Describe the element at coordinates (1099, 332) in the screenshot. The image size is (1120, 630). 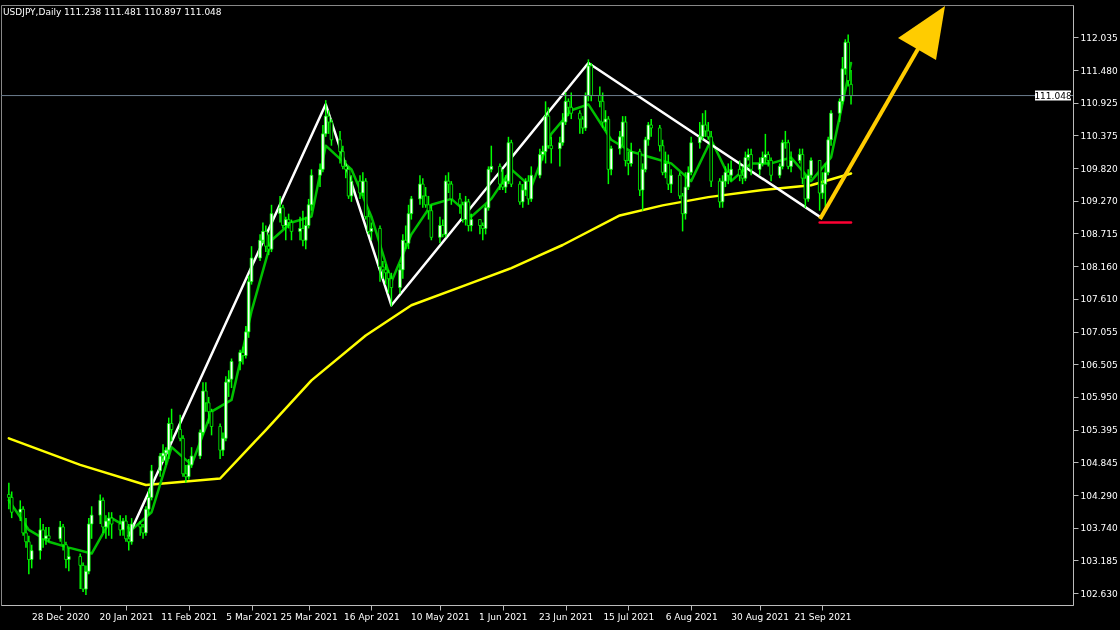
I see `y-tick-label: 107.055` at that location.